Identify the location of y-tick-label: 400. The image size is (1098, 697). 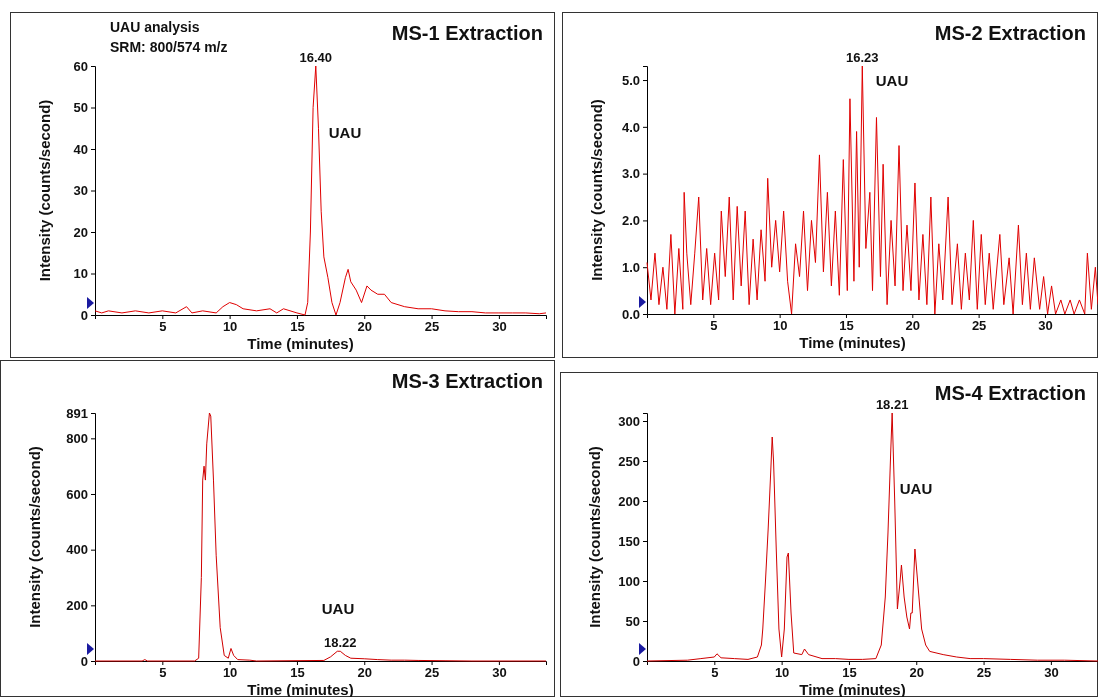
(77, 550).